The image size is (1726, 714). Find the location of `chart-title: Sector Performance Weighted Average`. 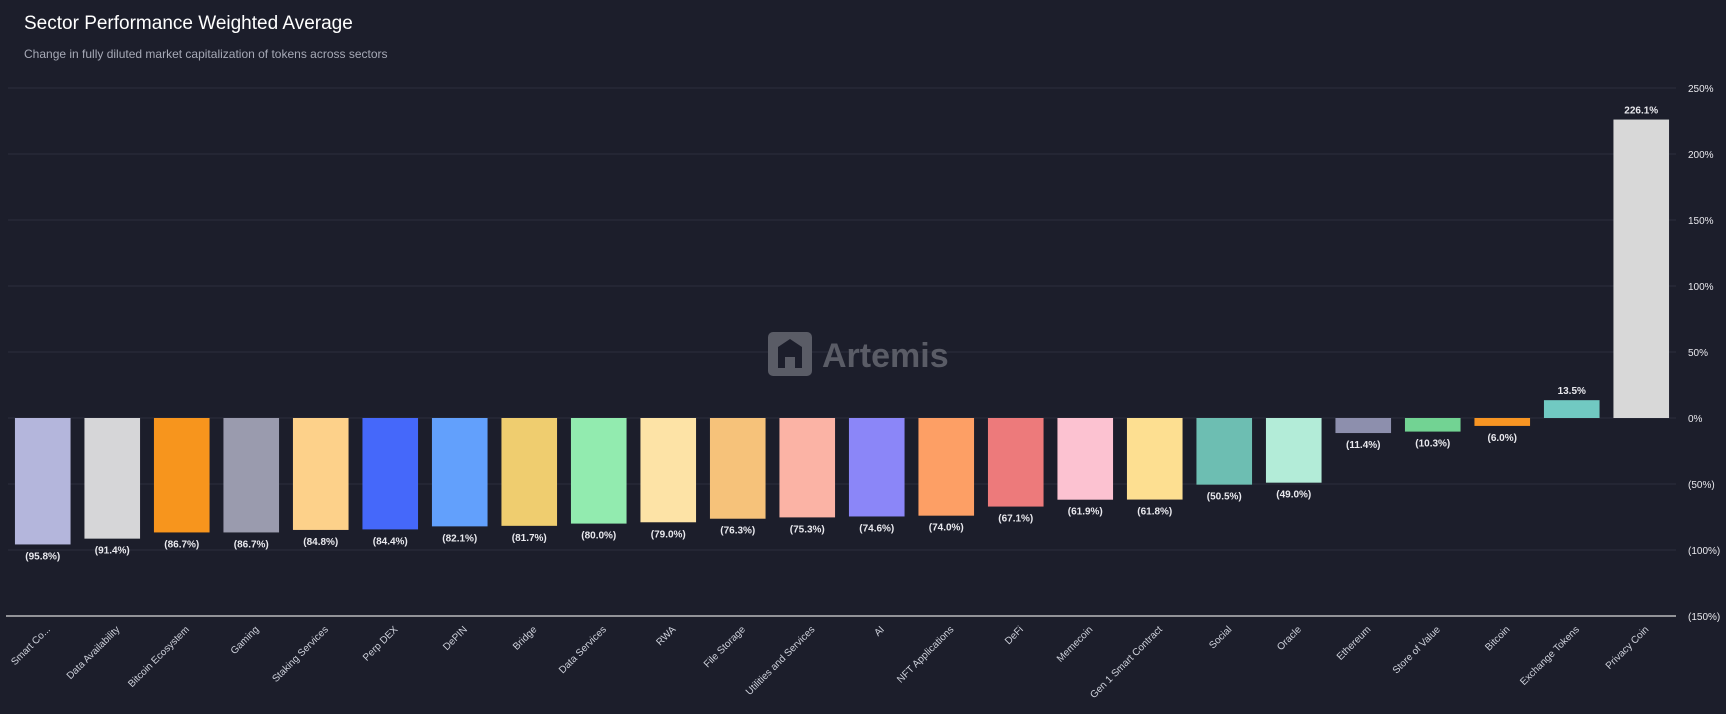

chart-title: Sector Performance Weighted Average is located at coordinates (188, 23).